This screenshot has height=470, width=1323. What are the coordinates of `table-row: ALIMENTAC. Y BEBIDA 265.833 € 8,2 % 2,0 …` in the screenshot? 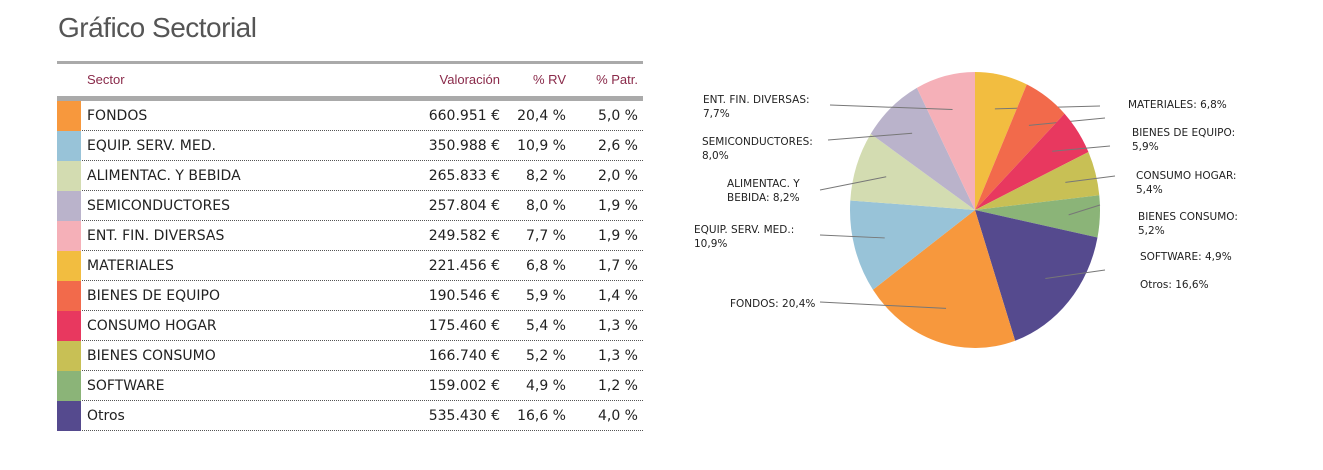 It's located at (350, 176).